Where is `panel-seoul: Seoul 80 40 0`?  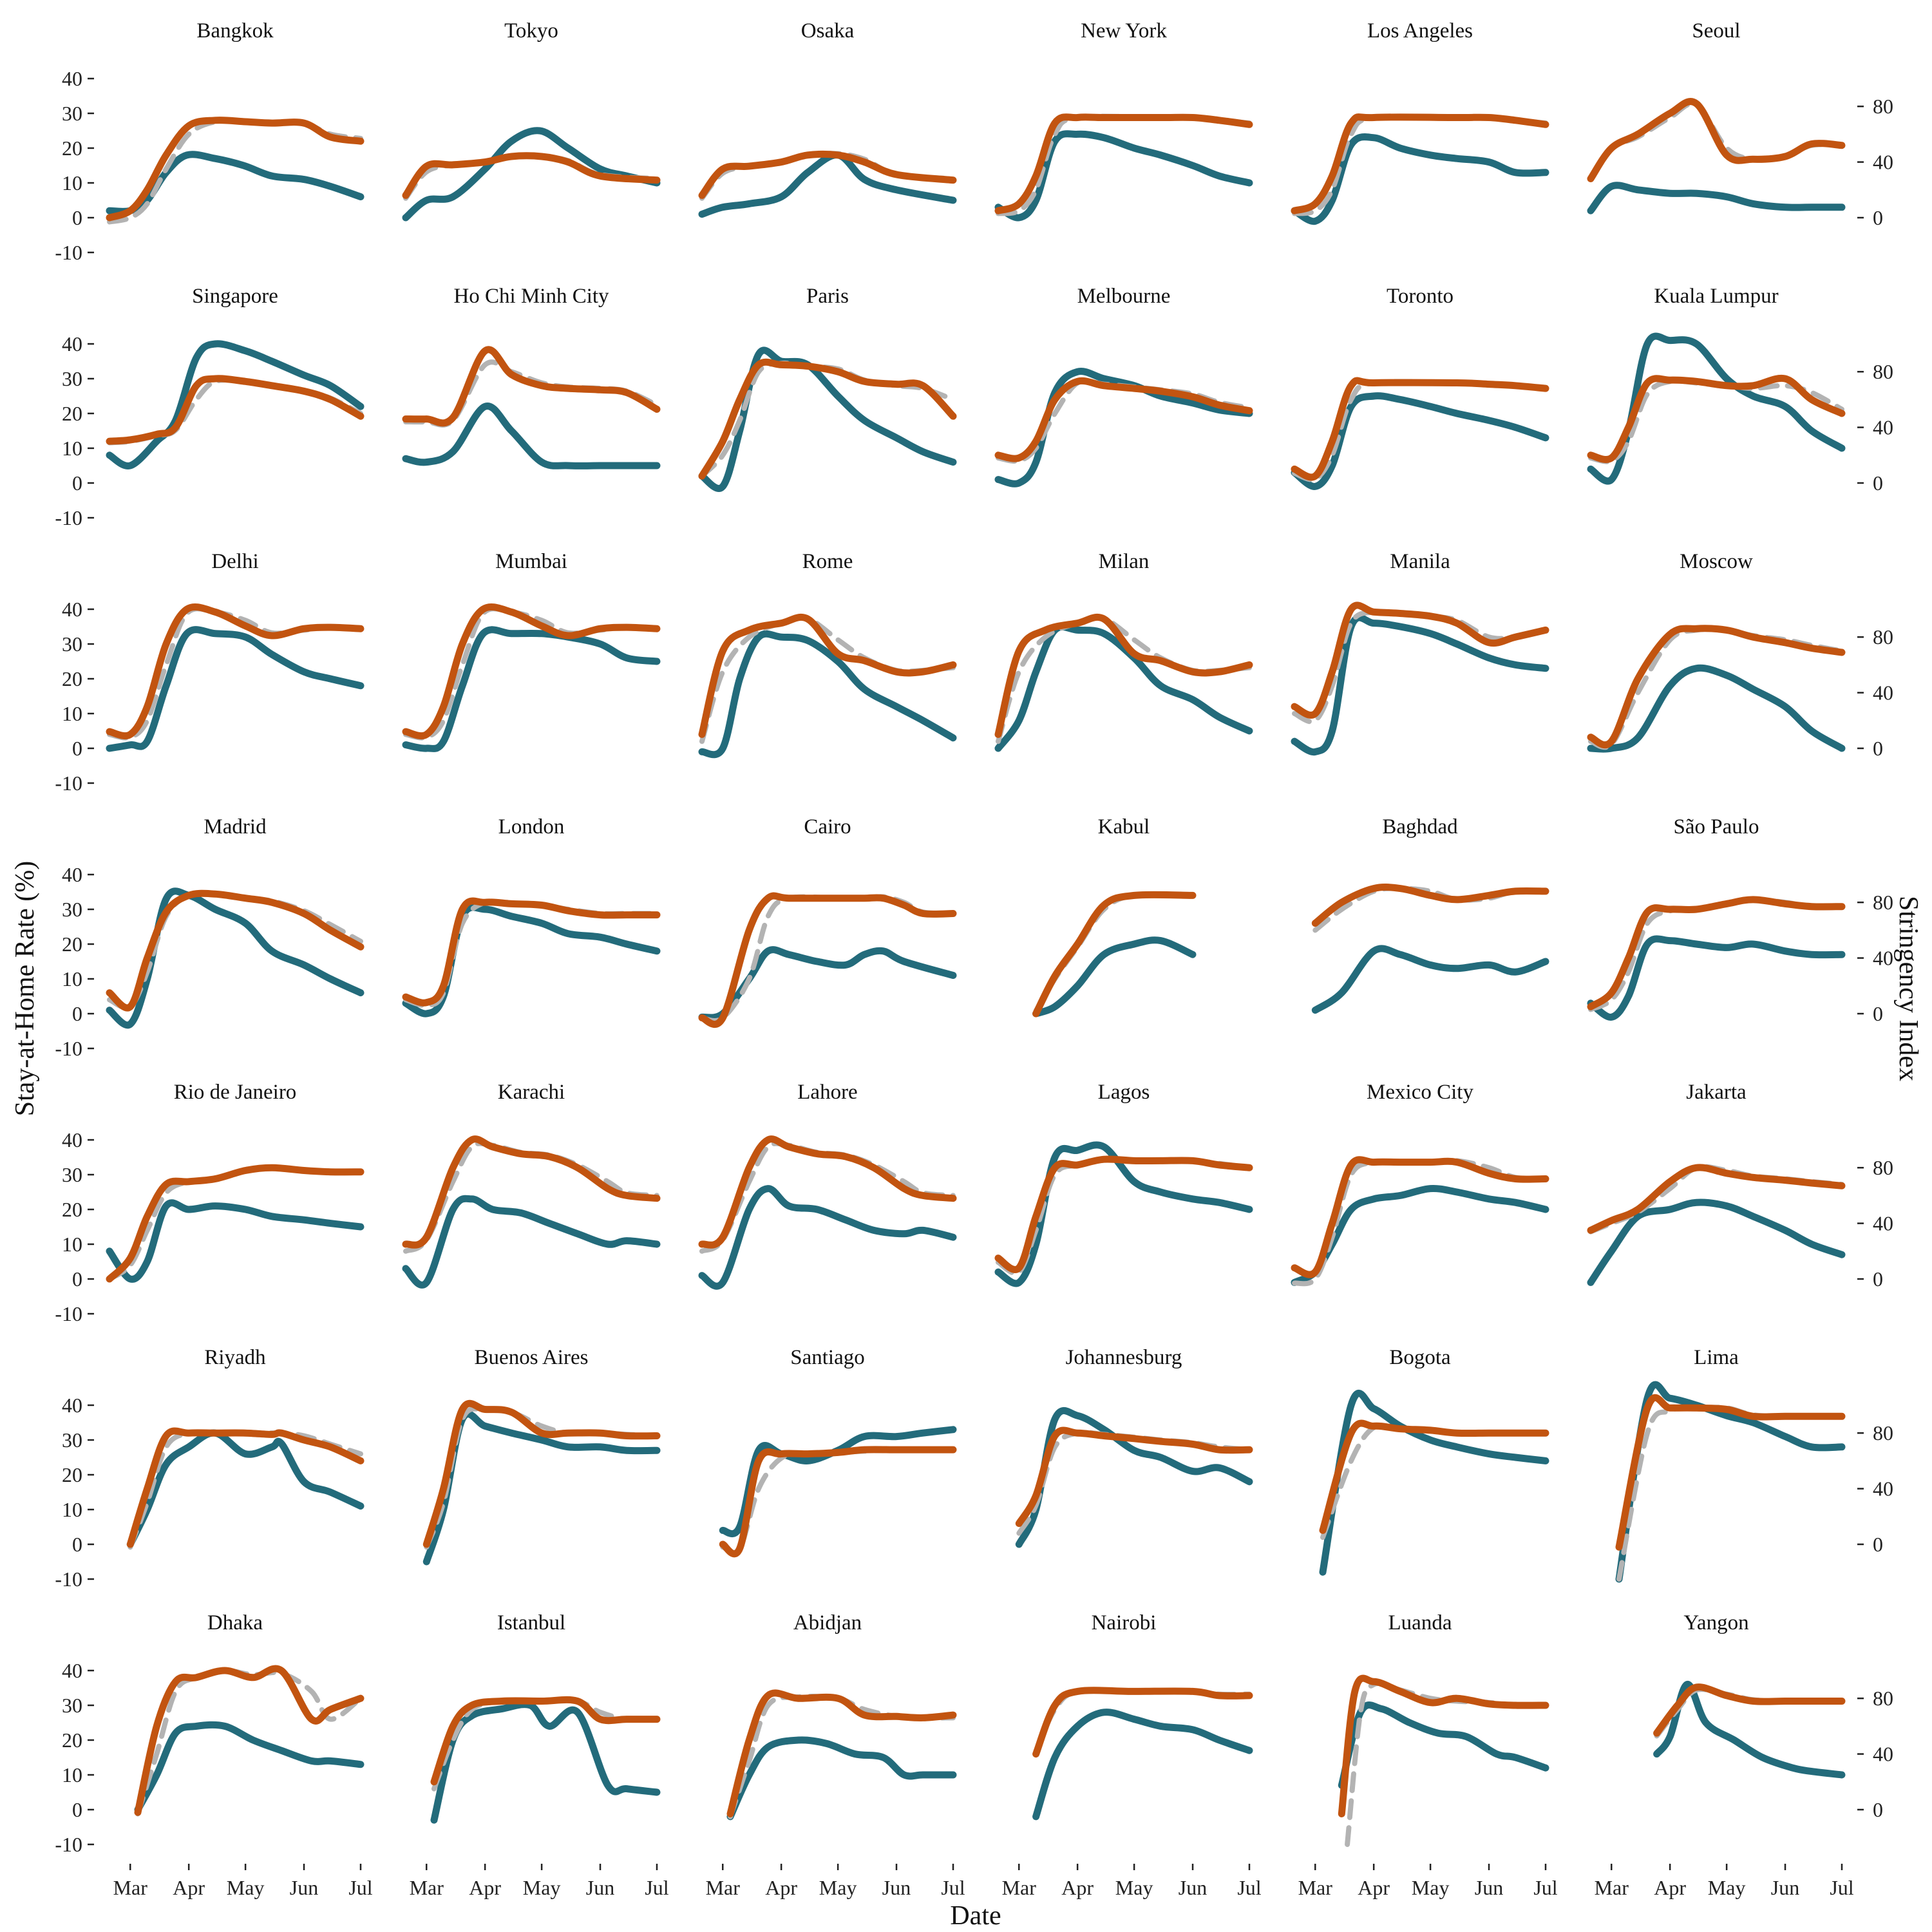
panel-seoul: Seoul 80 40 0 is located at coordinates (1740, 124).